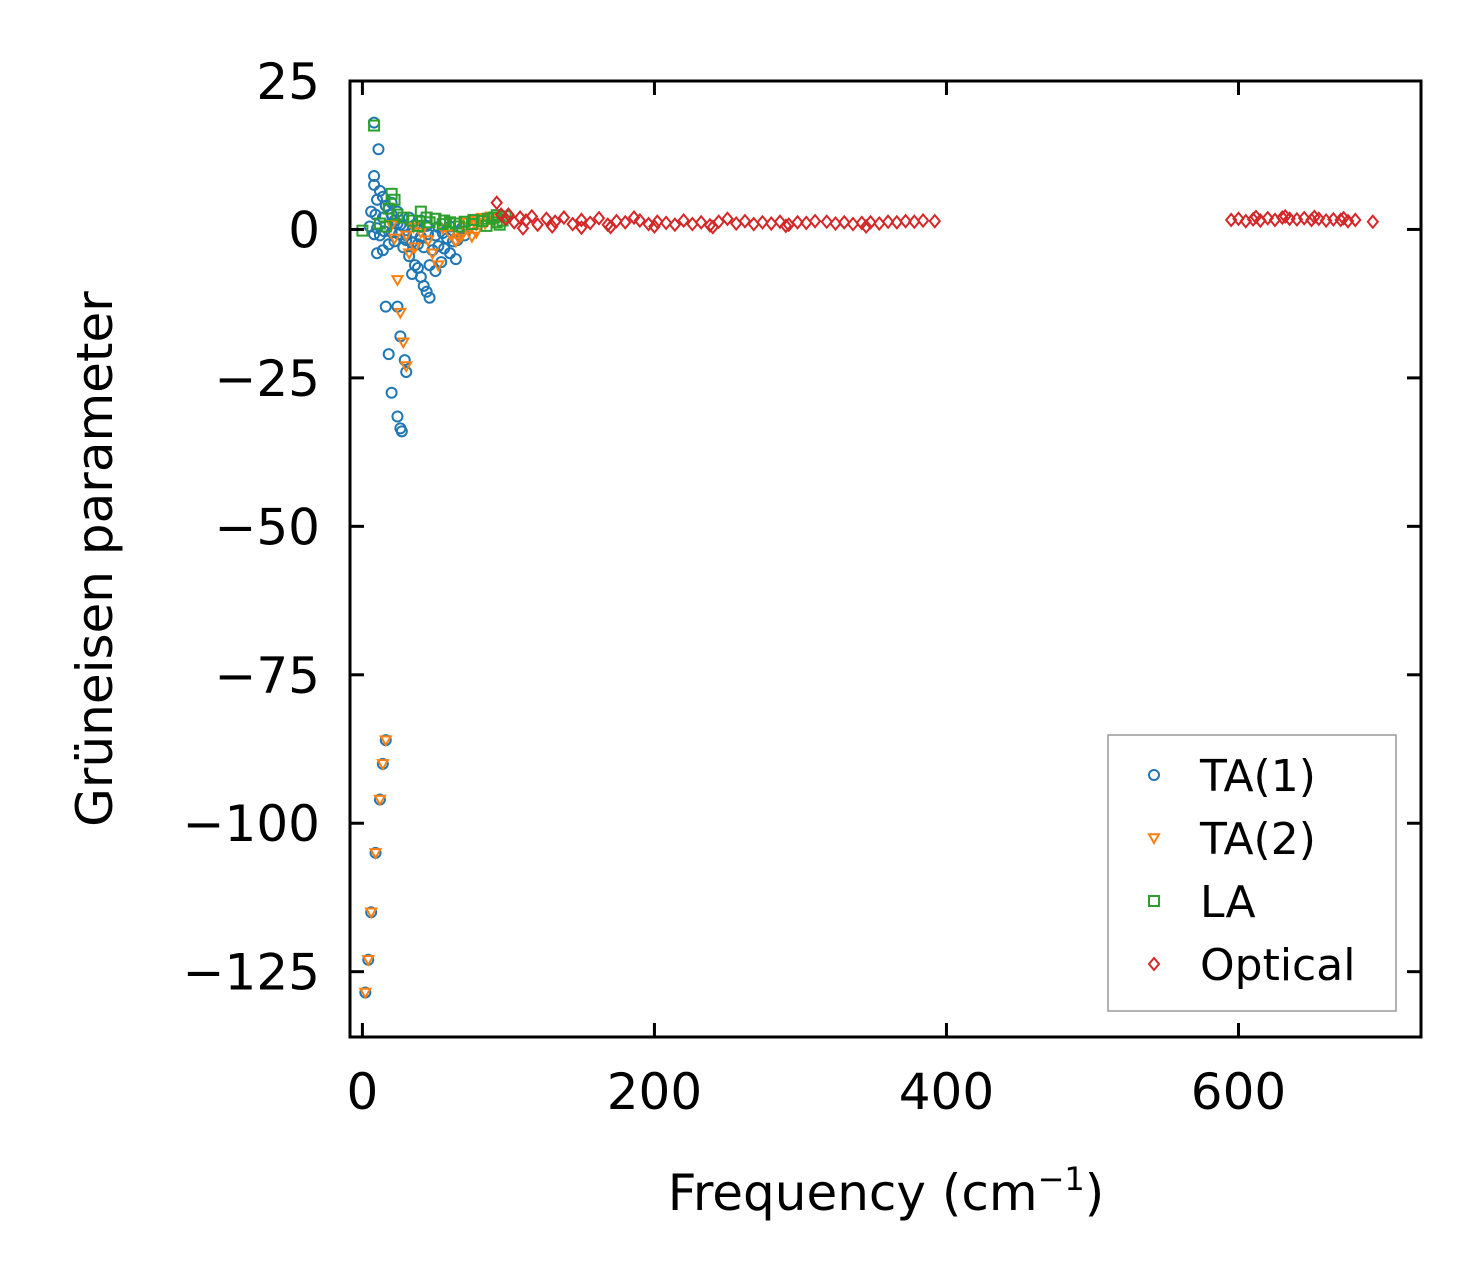  What do you see at coordinates (1228, 902) in the screenshot?
I see `legend-label: LA` at bounding box center [1228, 902].